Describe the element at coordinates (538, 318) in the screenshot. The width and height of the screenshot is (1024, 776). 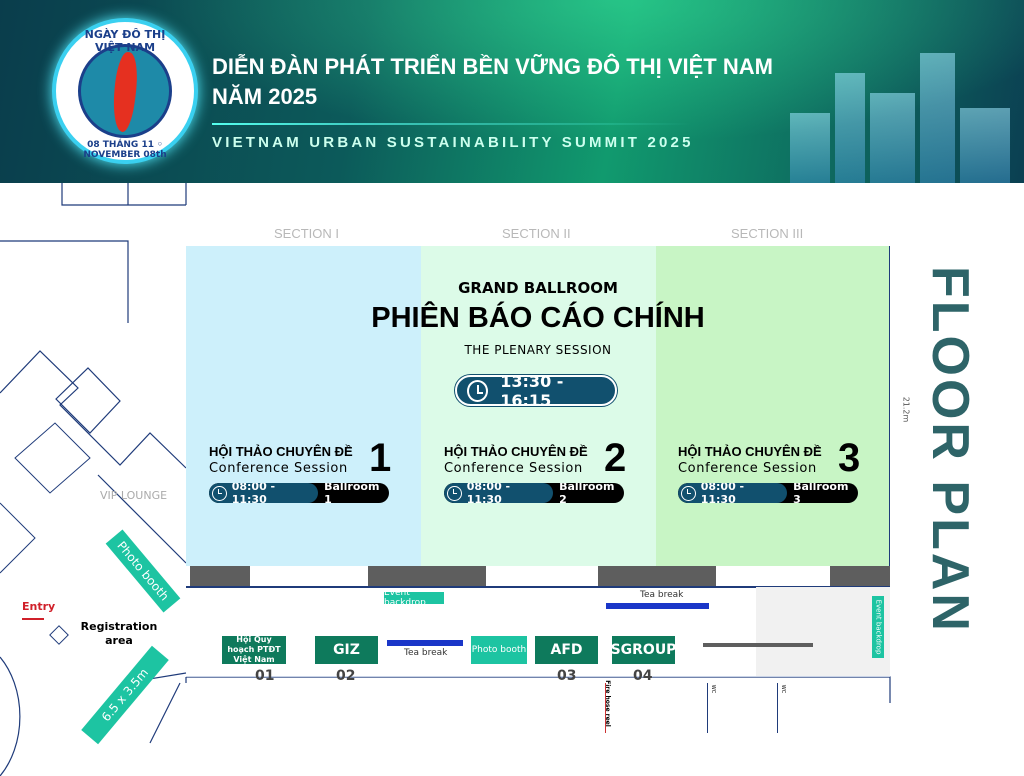
I see `plenary-title: PHIÊN BÁO CÁO CHÍNH` at that location.